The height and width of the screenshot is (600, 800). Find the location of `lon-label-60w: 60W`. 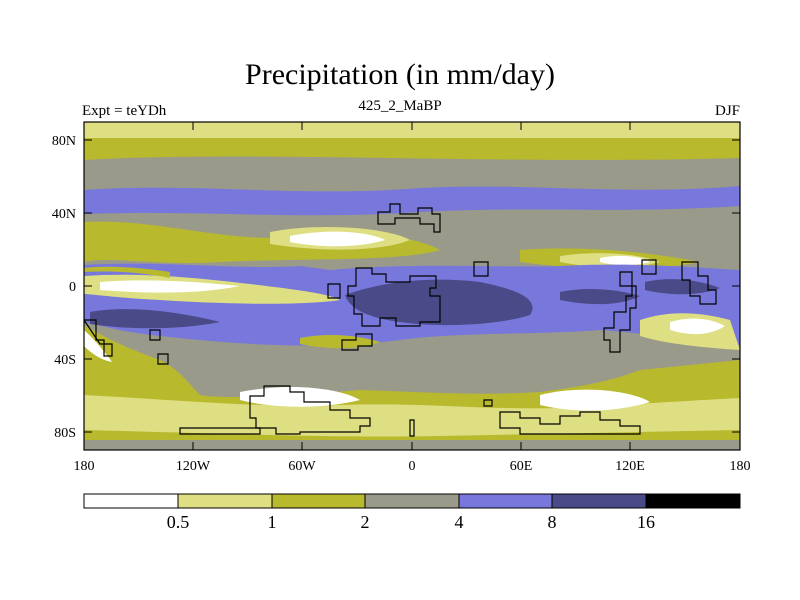

lon-label-60w: 60W is located at coordinates (302, 466).